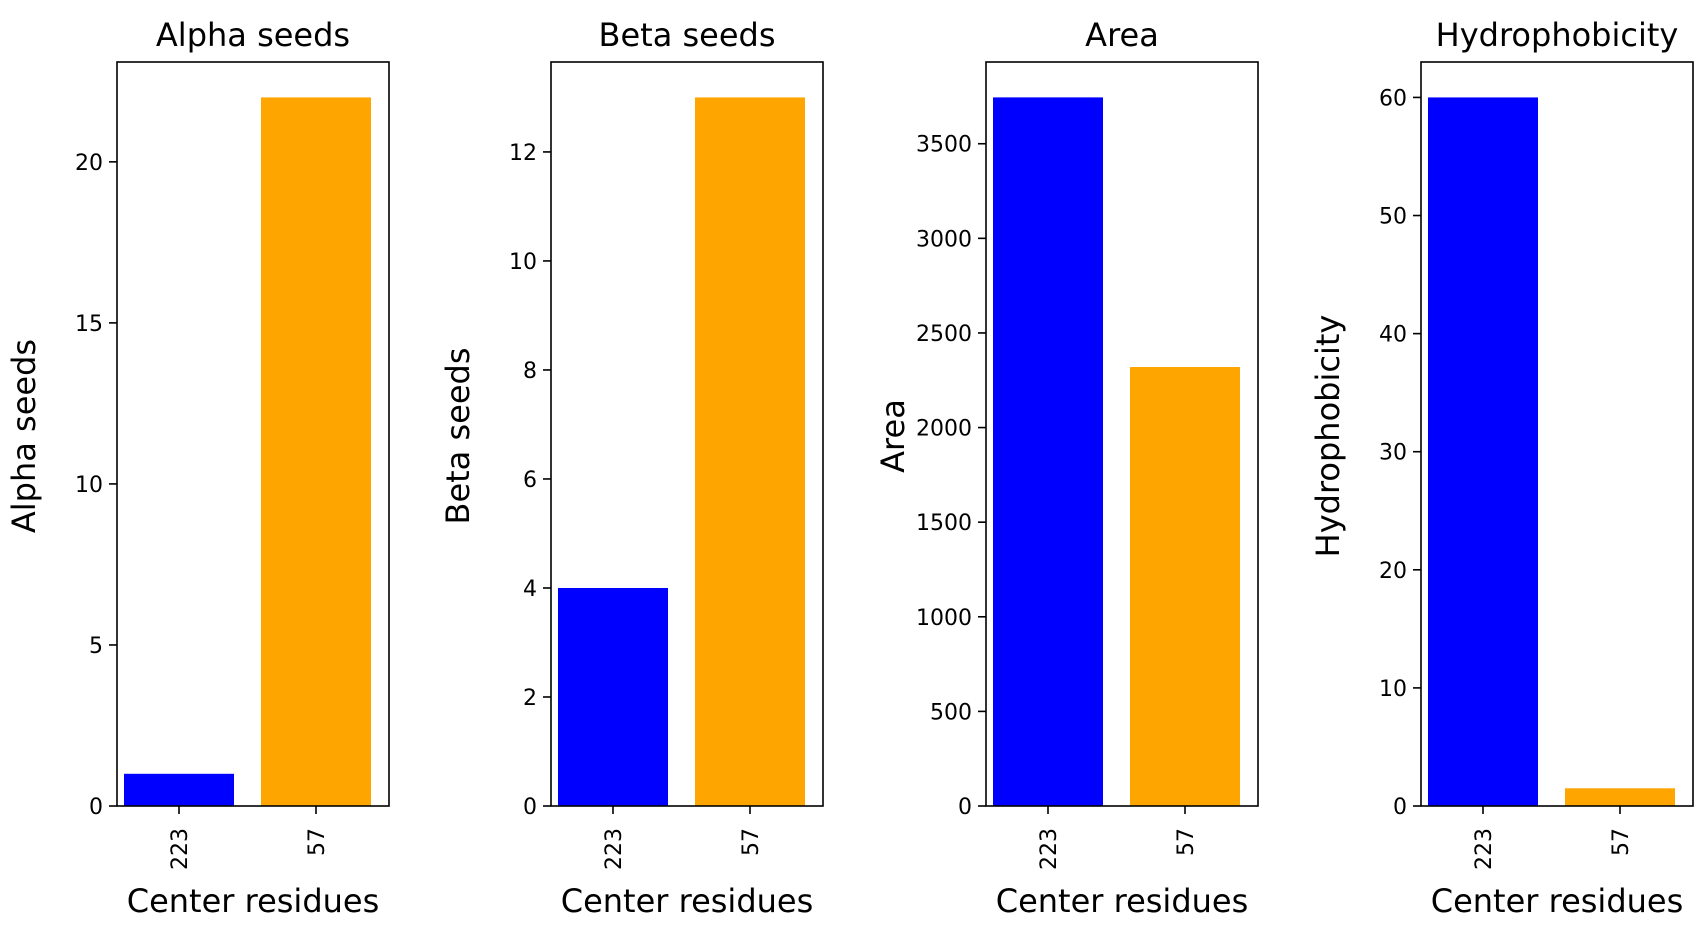 The width and height of the screenshot is (1706, 937). Describe the element at coordinates (530, 480) in the screenshot. I see `y-tick-label: 6` at that location.